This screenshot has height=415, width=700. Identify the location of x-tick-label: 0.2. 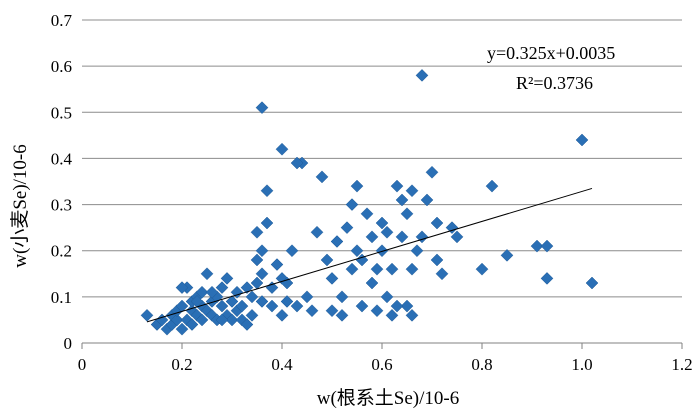
(181, 364).